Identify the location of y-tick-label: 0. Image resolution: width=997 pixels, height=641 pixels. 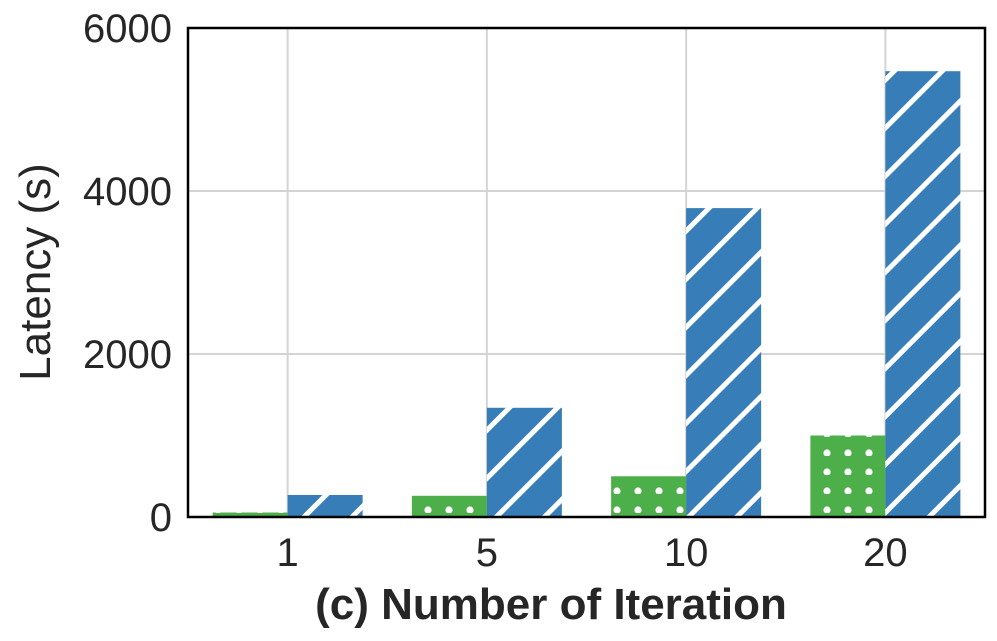
(161, 518).